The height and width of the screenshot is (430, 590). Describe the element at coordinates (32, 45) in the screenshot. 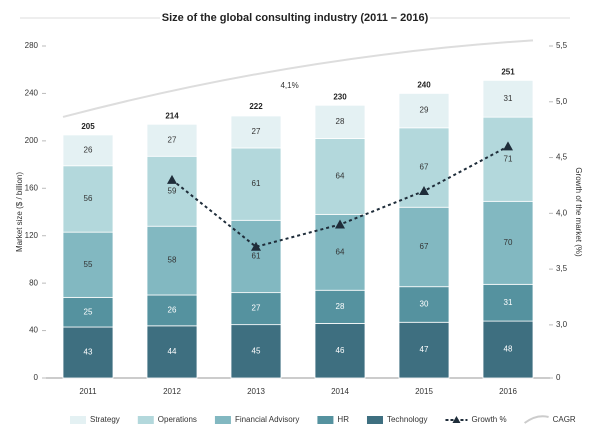

I see `y-tick-label: 280` at that location.